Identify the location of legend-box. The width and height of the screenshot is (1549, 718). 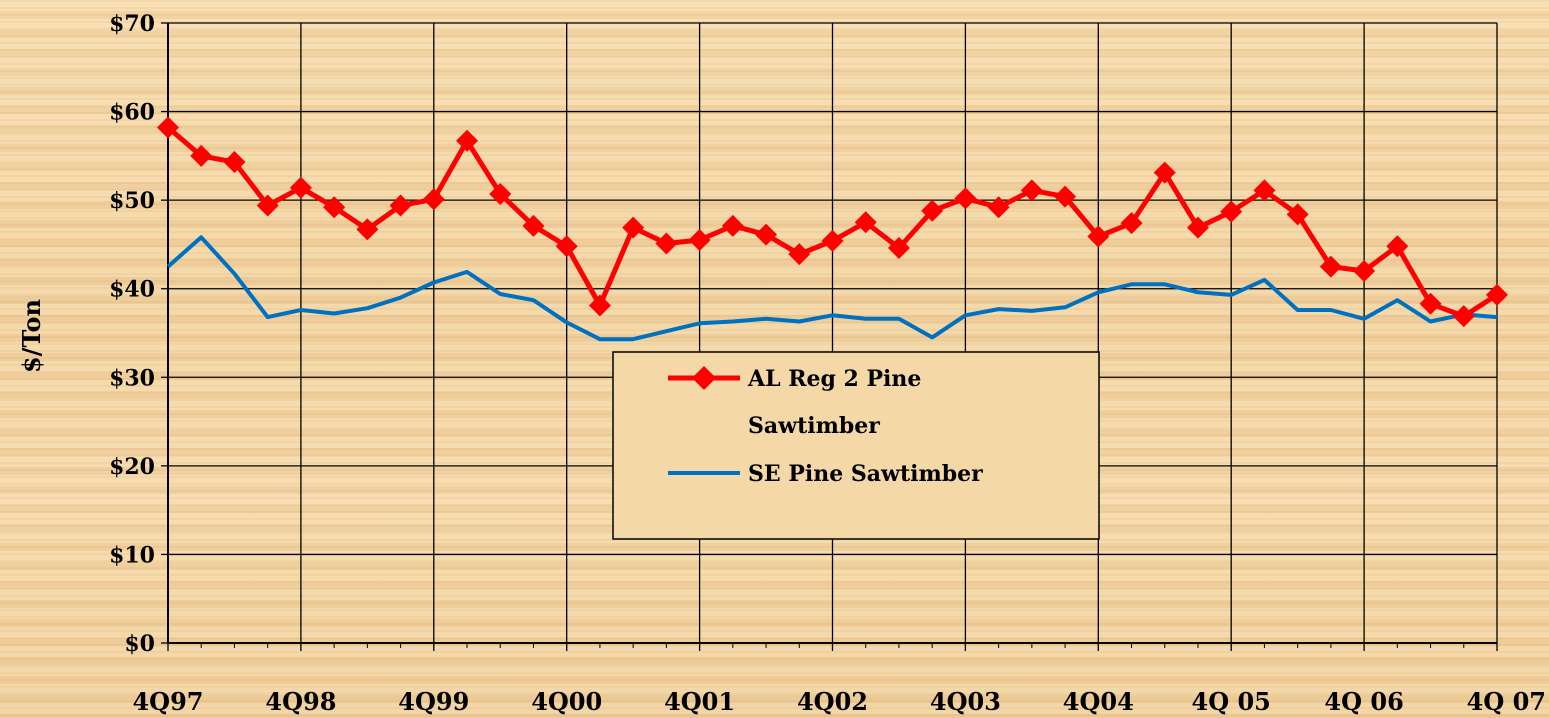
(856, 445).